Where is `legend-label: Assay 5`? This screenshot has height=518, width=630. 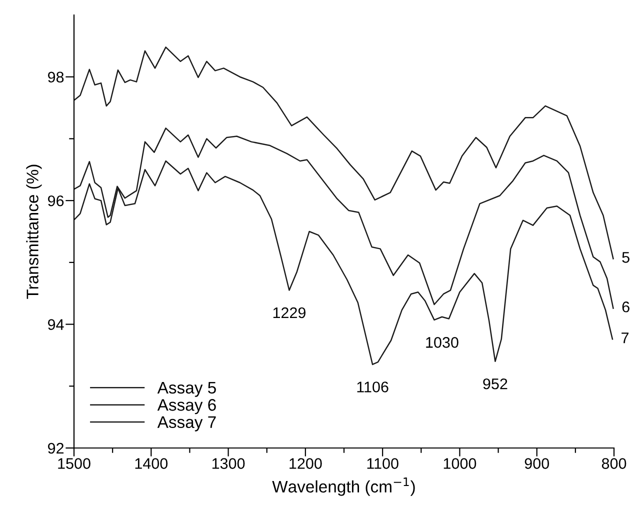 legend-label: Assay 5 is located at coordinates (186, 389).